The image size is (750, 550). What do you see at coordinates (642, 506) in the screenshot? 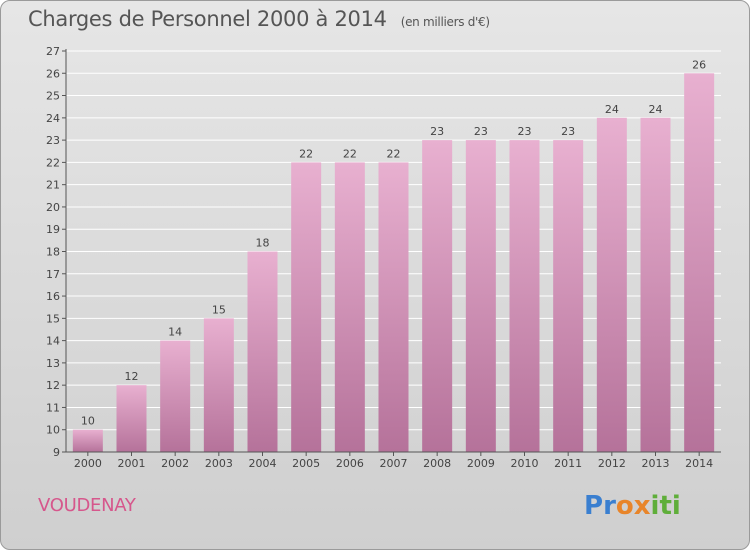
I see `logo-letter: x` at bounding box center [642, 506].